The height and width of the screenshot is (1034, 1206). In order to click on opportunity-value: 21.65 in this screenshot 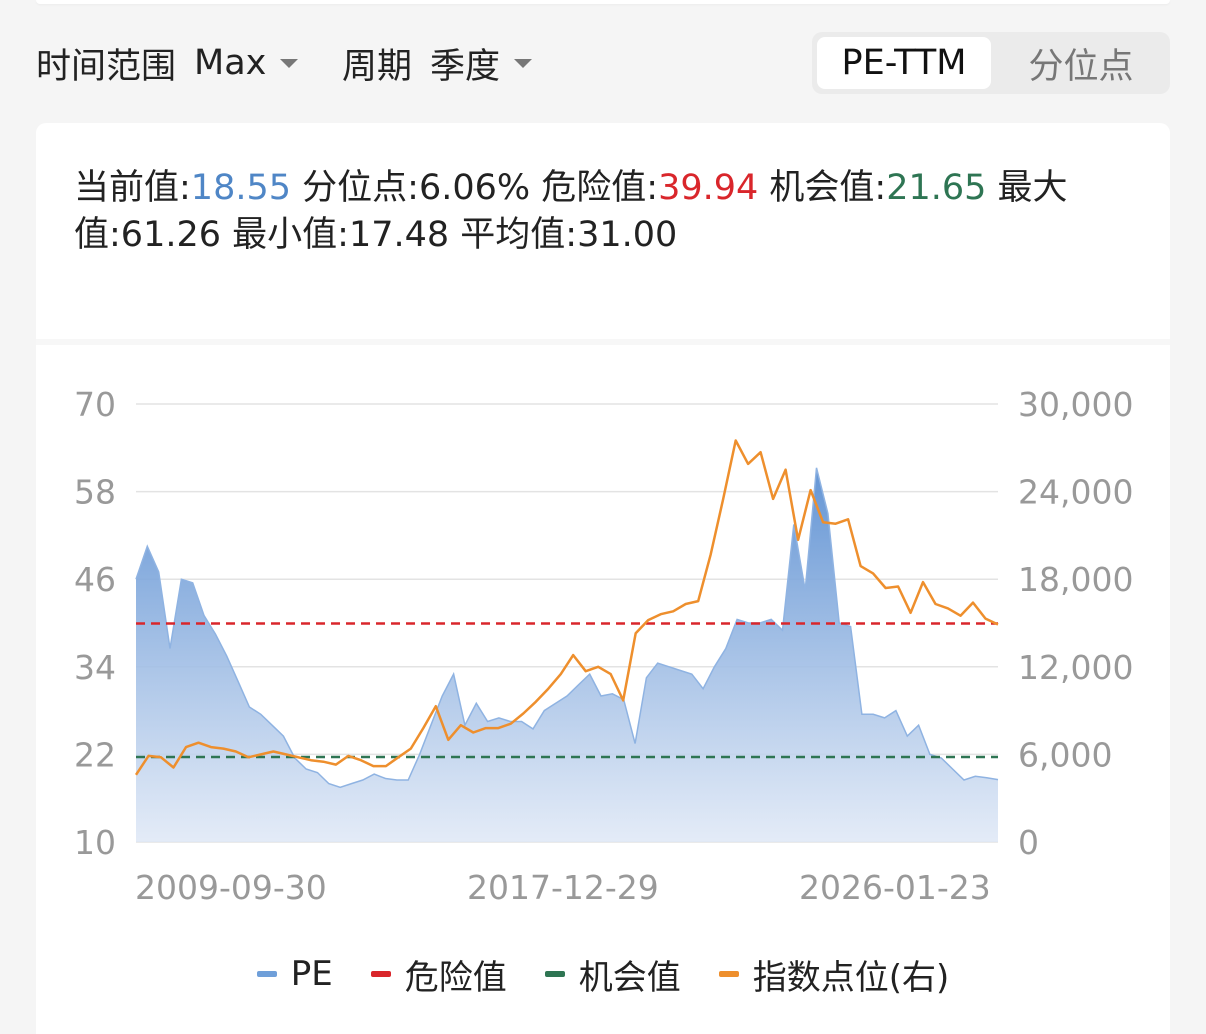, I will do `click(936, 188)`.